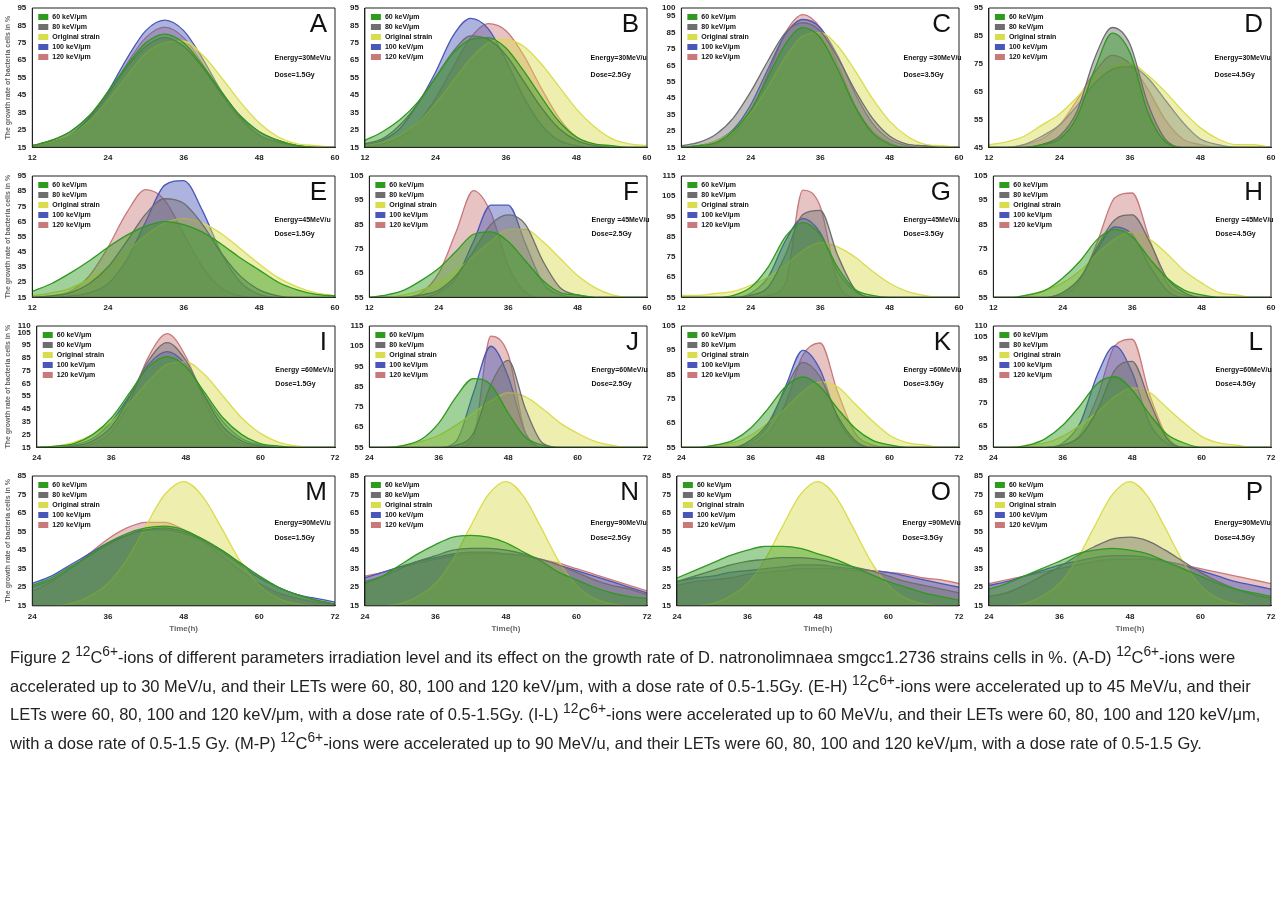 The height and width of the screenshot is (902, 1281). Describe the element at coordinates (631, 191) in the screenshot. I see `annotation: F` at that location.